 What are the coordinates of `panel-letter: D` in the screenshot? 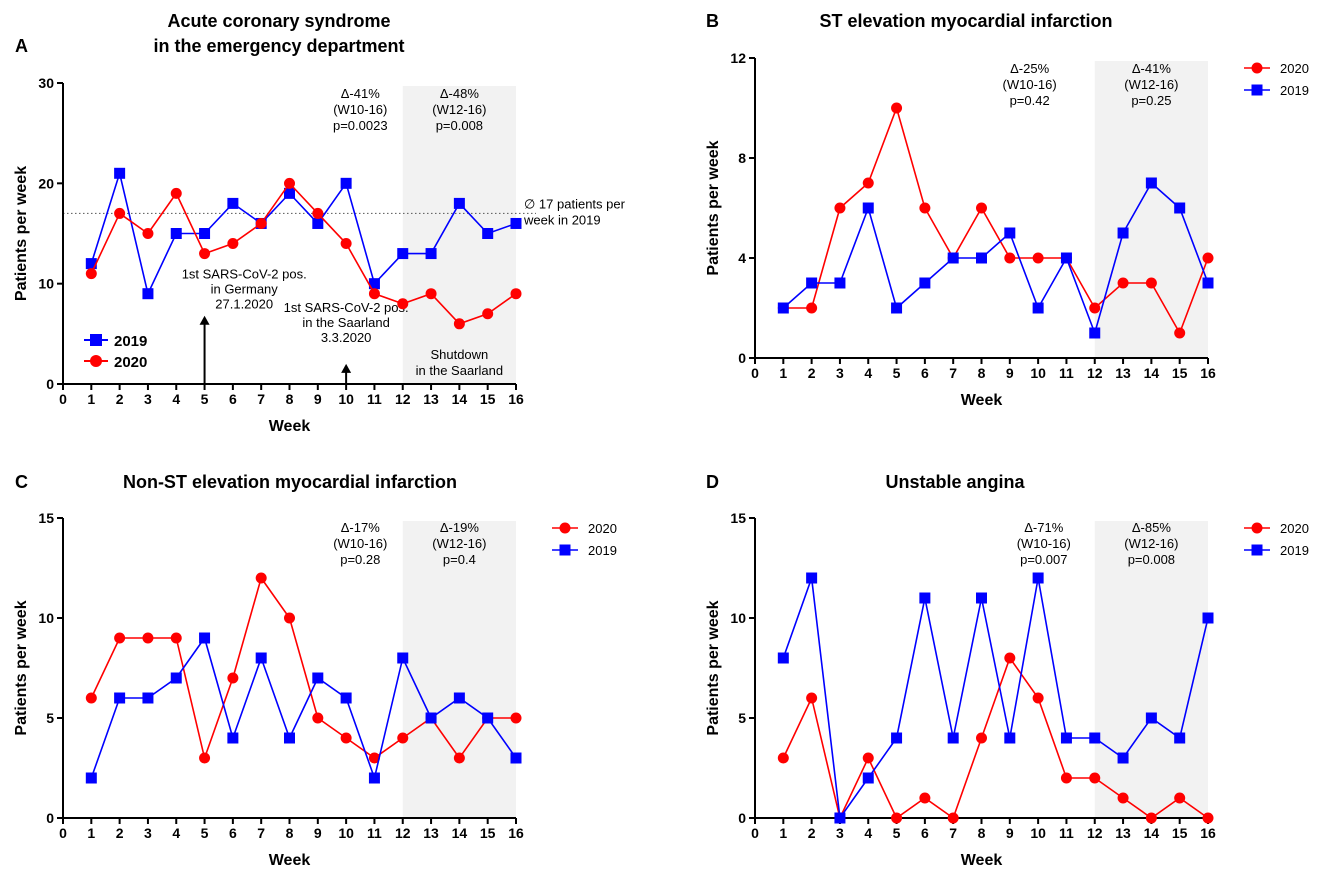 It's located at (712, 482).